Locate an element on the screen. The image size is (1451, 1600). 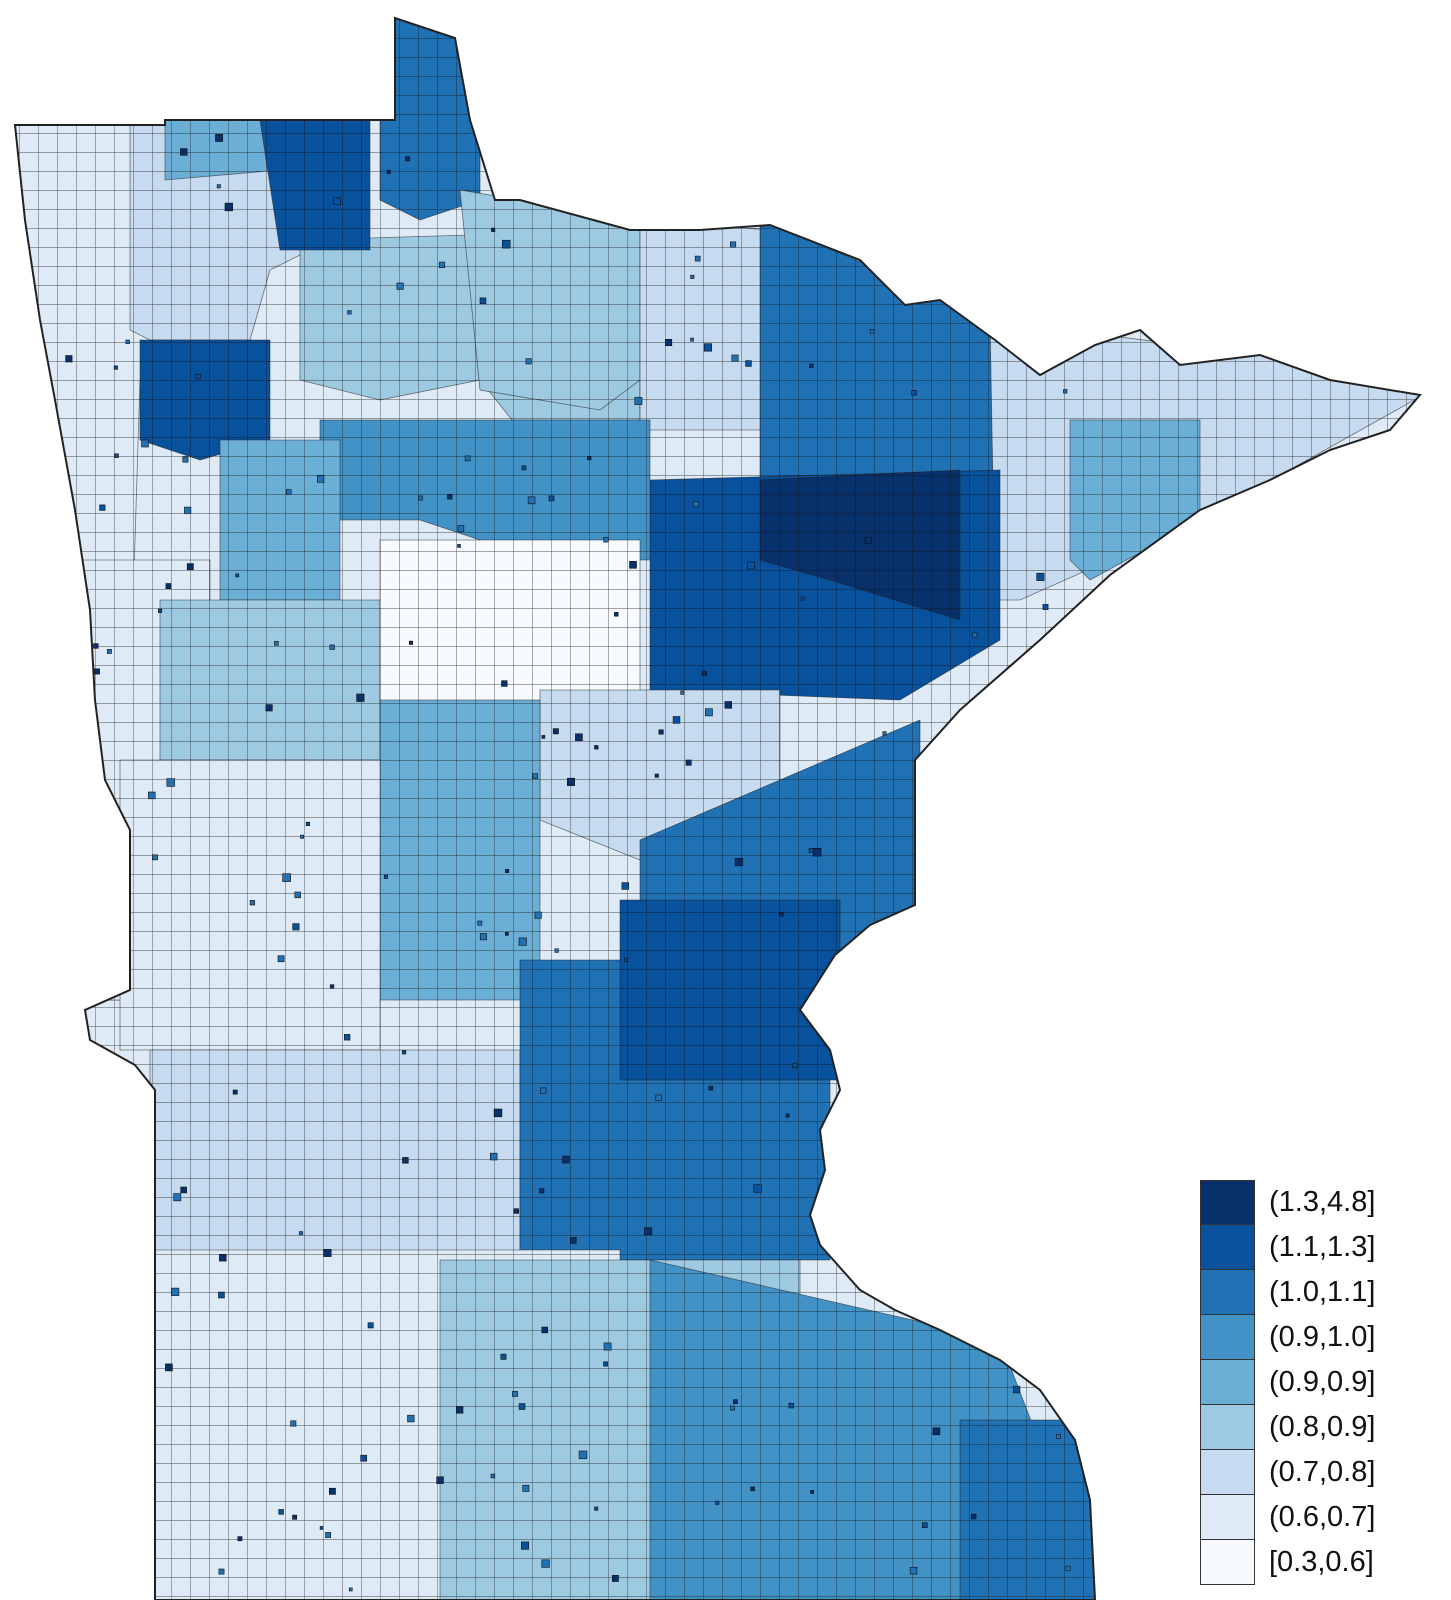
legend-label: (0.9,1.0] is located at coordinates (1322, 1337).